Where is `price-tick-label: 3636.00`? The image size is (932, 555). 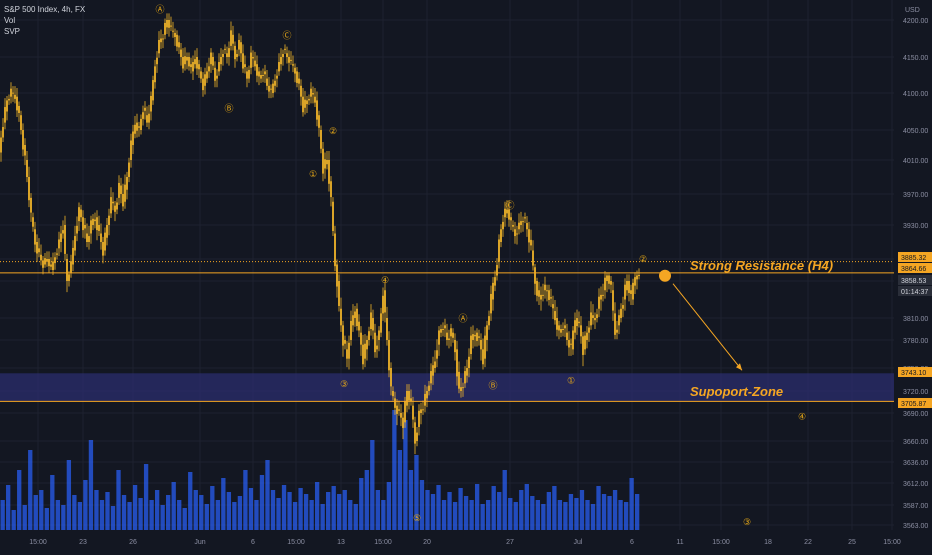 price-tick-label: 3636.00 is located at coordinates (915, 463).